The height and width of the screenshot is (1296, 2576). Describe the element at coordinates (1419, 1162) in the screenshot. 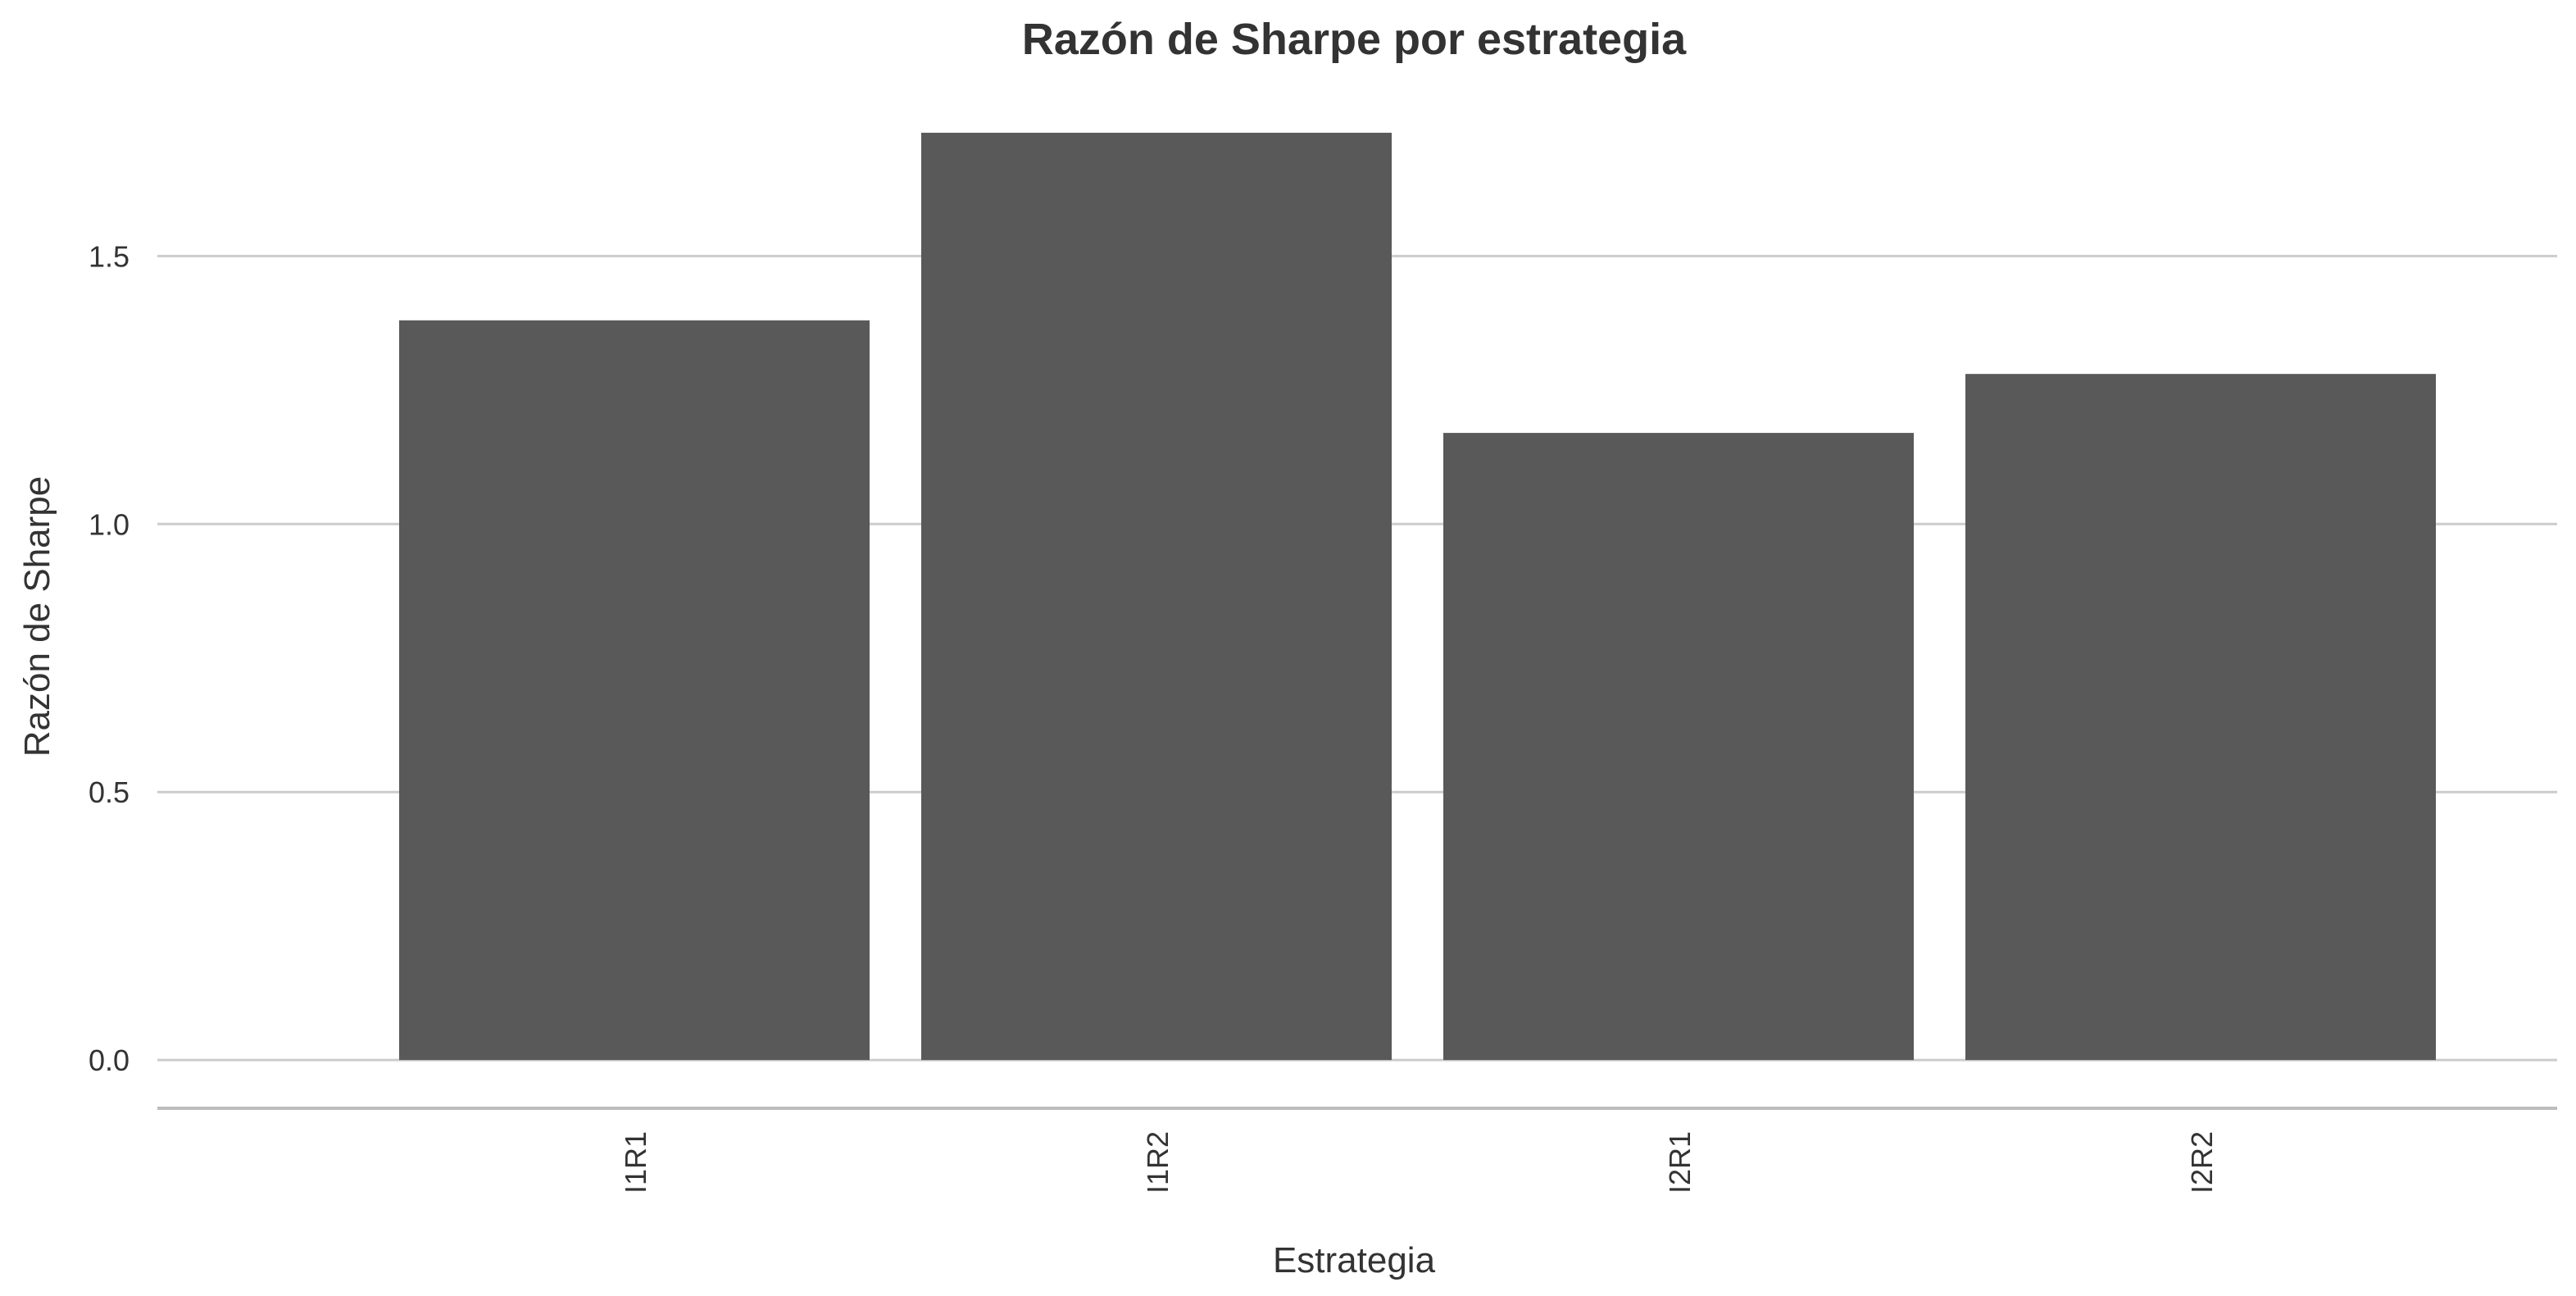

I see `x-axis-ticks: I1R1 I1R2 I2R1 I2R2` at that location.